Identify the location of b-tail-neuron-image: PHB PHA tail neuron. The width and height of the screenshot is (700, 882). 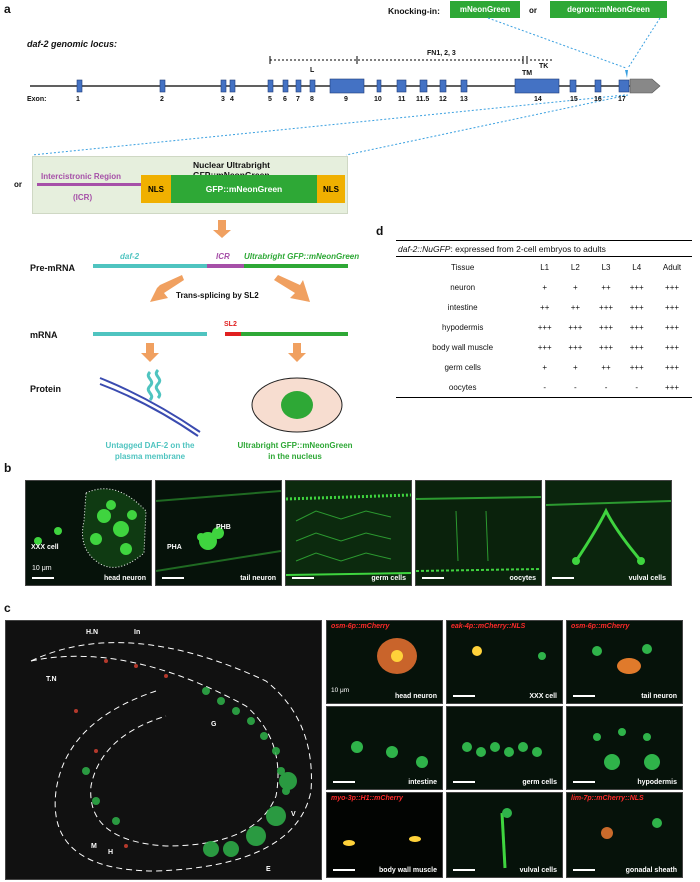
(218, 533).